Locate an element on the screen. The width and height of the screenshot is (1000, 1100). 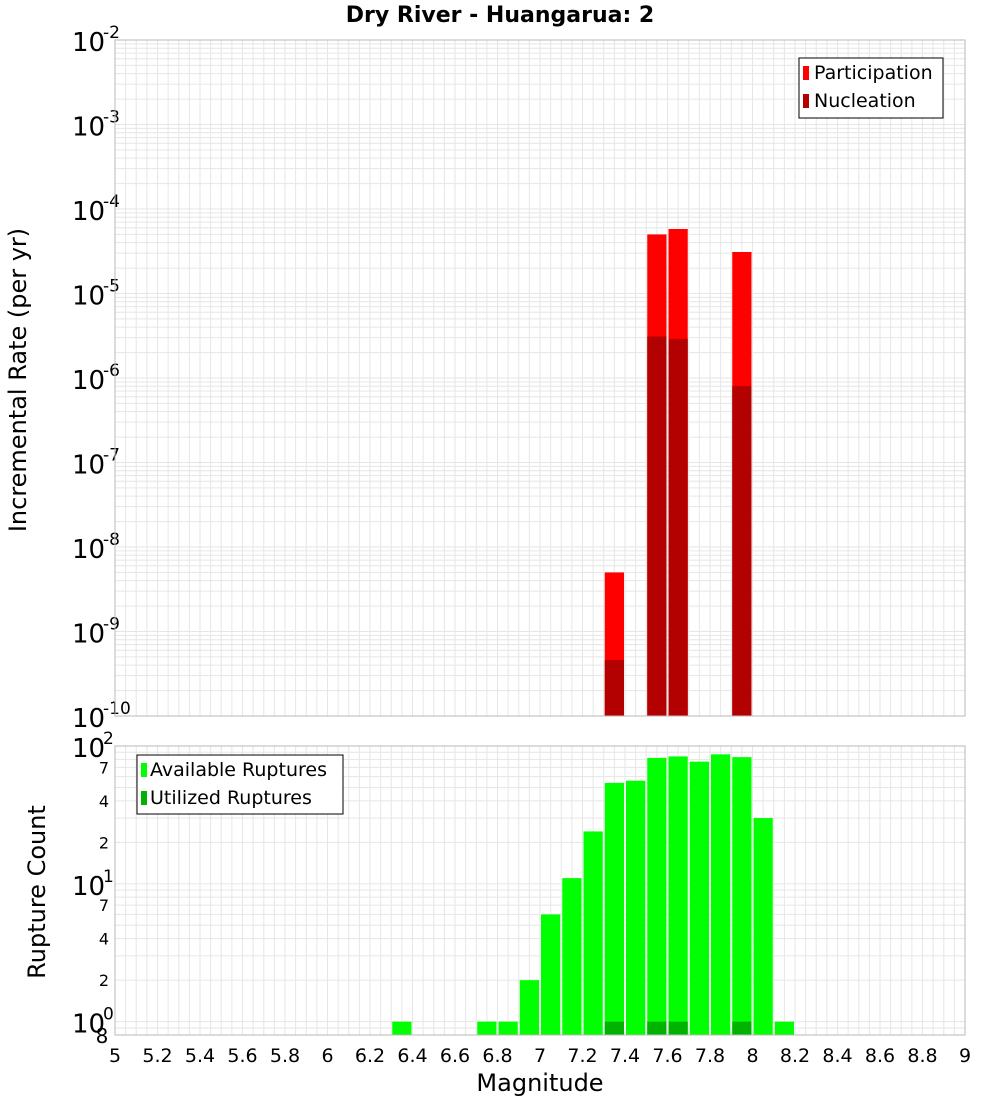
rupture-y-tick-exponent: 2 is located at coordinates (108, 739).